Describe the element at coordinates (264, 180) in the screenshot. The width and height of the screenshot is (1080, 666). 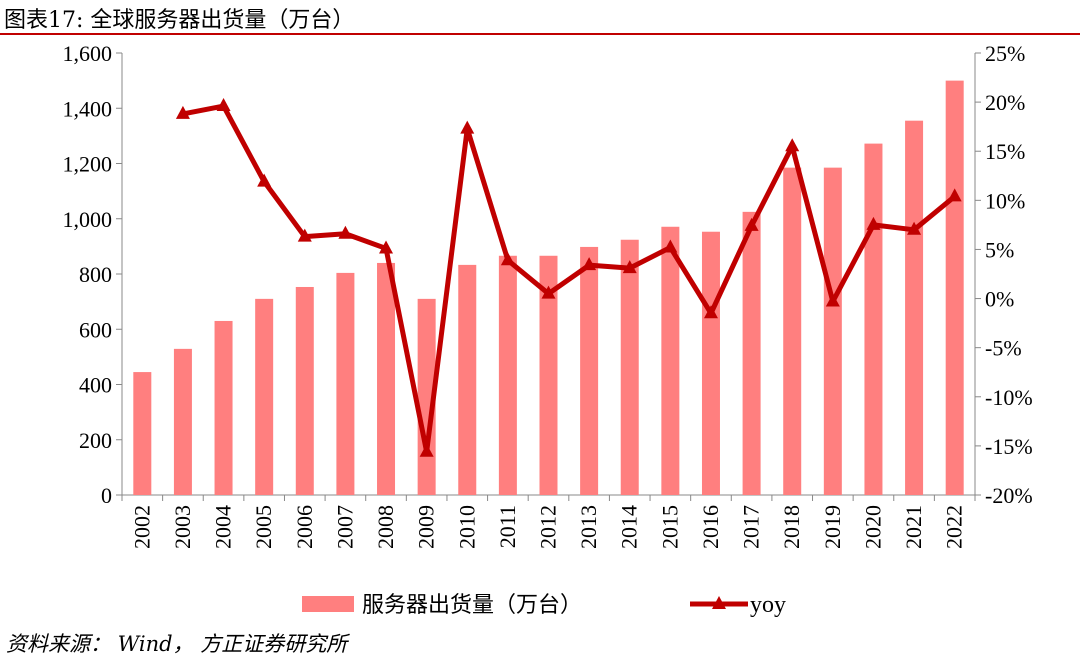
I see `yoy-marker-2005` at that location.